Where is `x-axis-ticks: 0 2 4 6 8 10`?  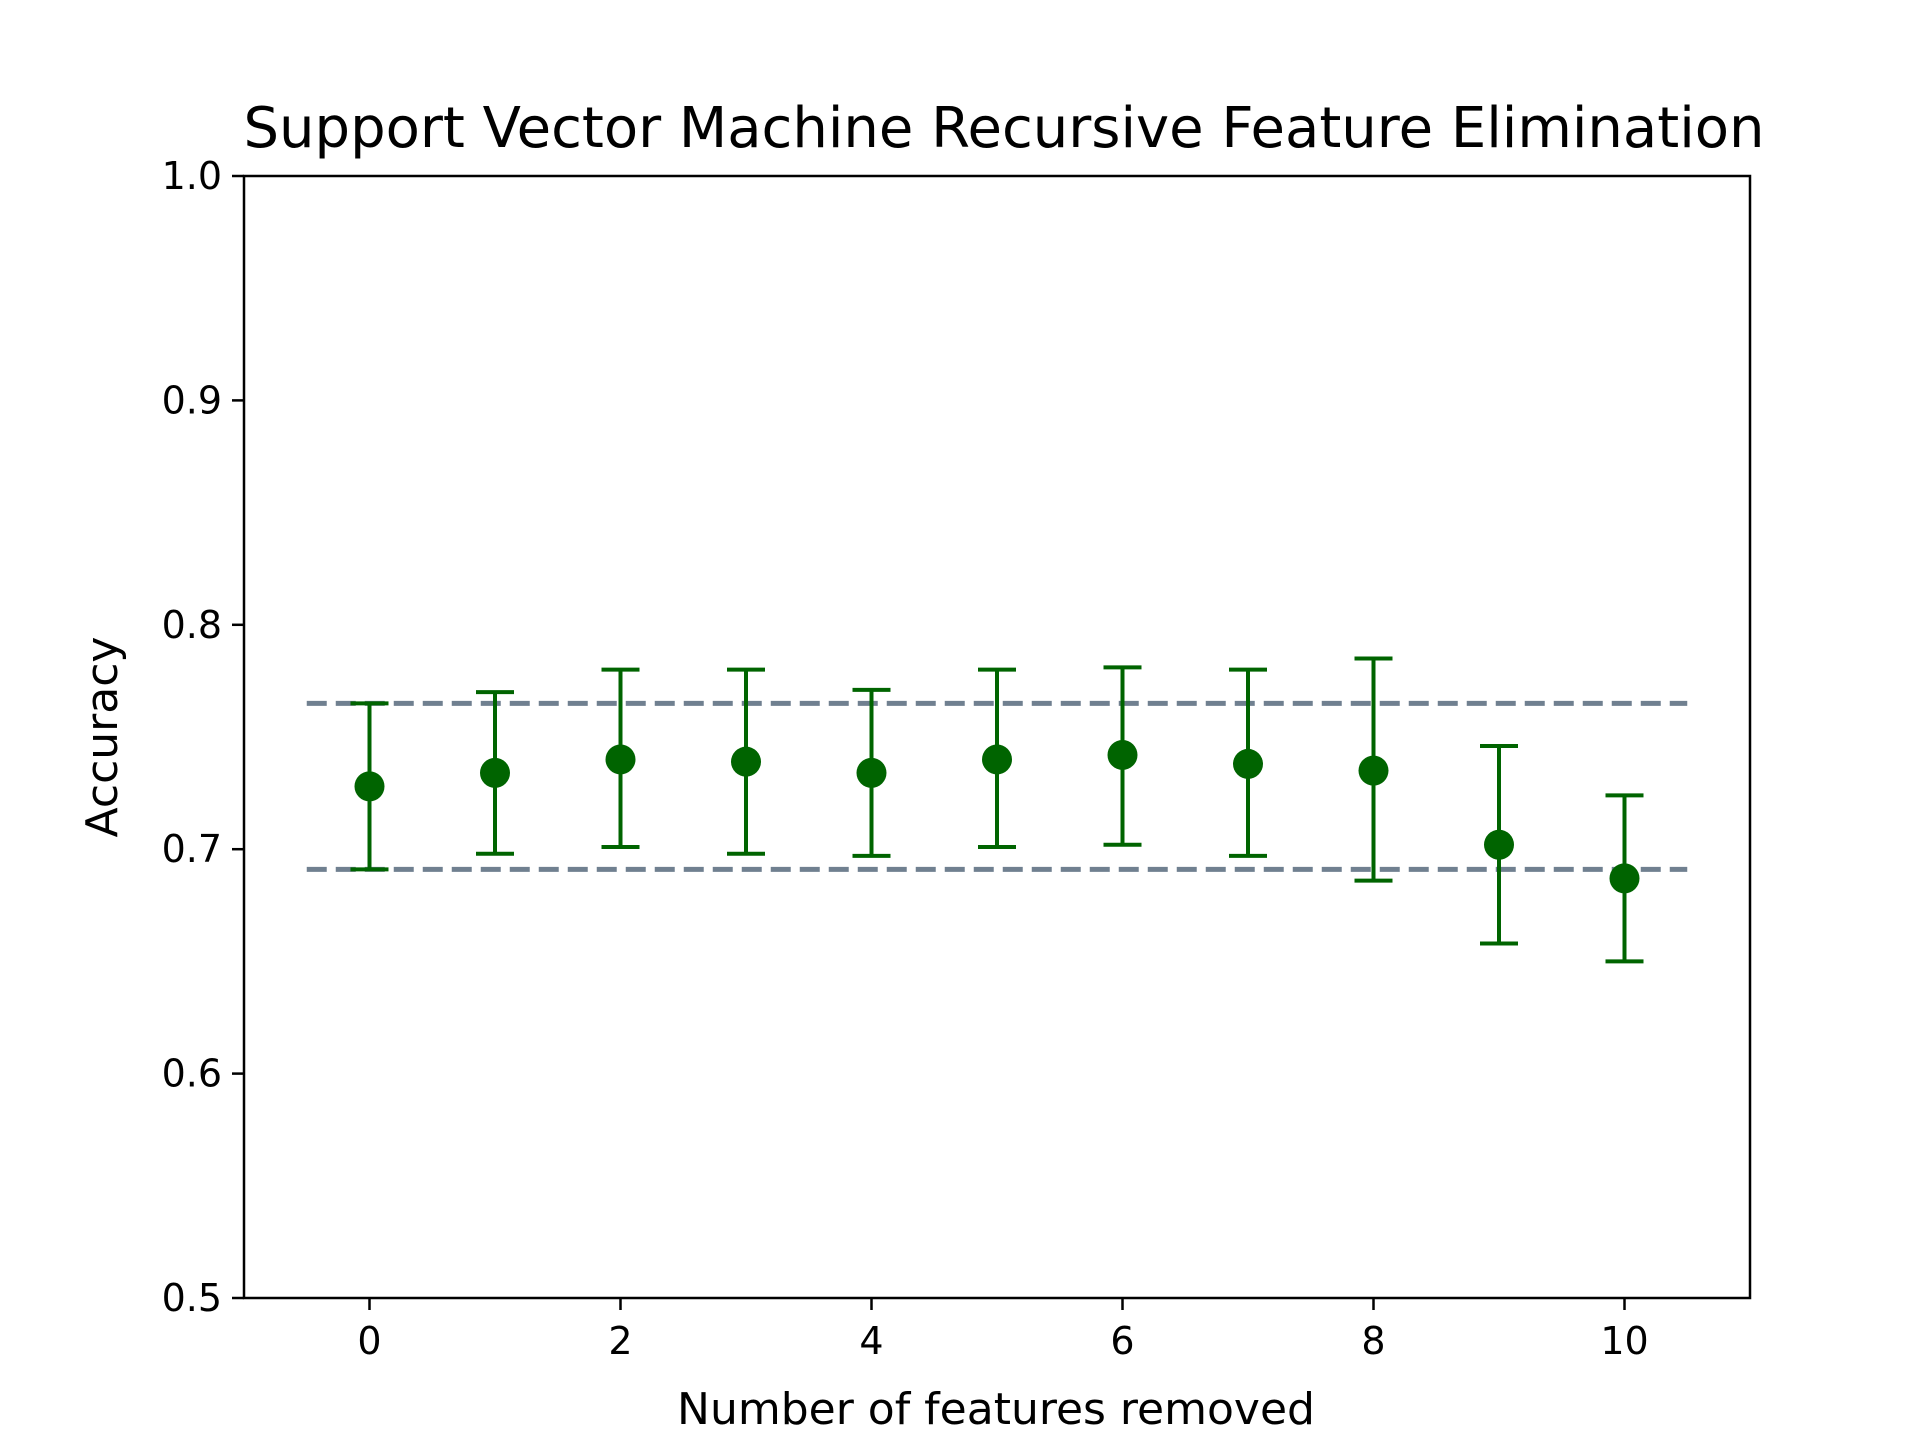
x-axis-ticks: 0 2 4 6 8 10 is located at coordinates (1003, 1330).